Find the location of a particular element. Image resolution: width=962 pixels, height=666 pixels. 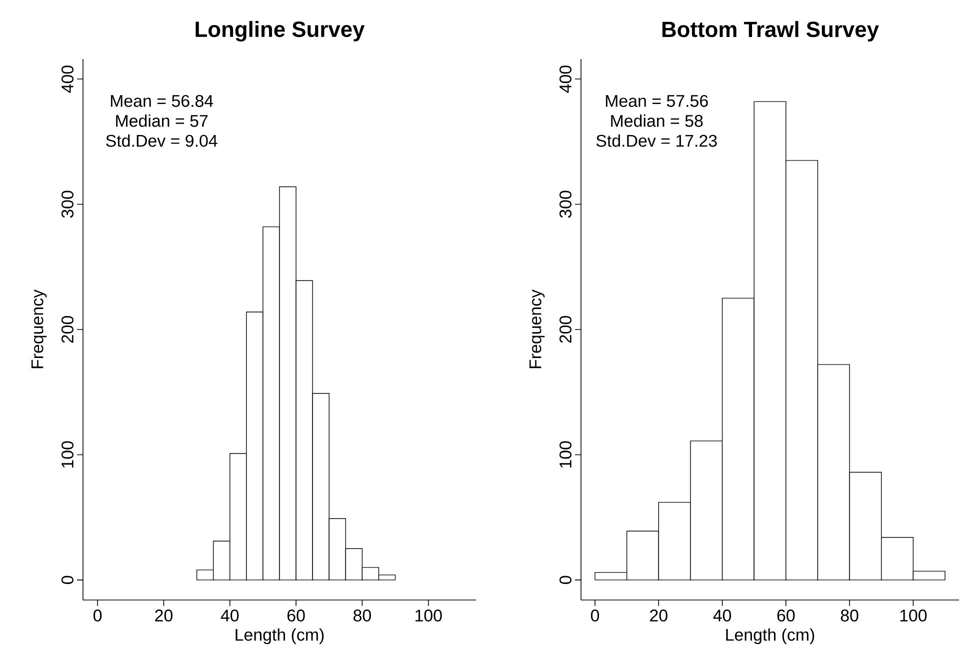

chart-title: Bottom Trawl Survey is located at coordinates (770, 31).